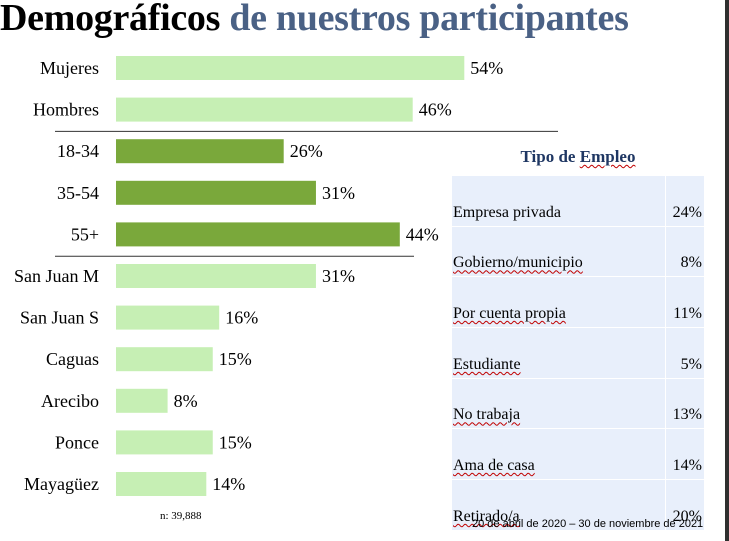 Image resolution: width=729 pixels, height=541 pixels. I want to click on employment-label-text: Gobierno/municipio, so click(518, 263).